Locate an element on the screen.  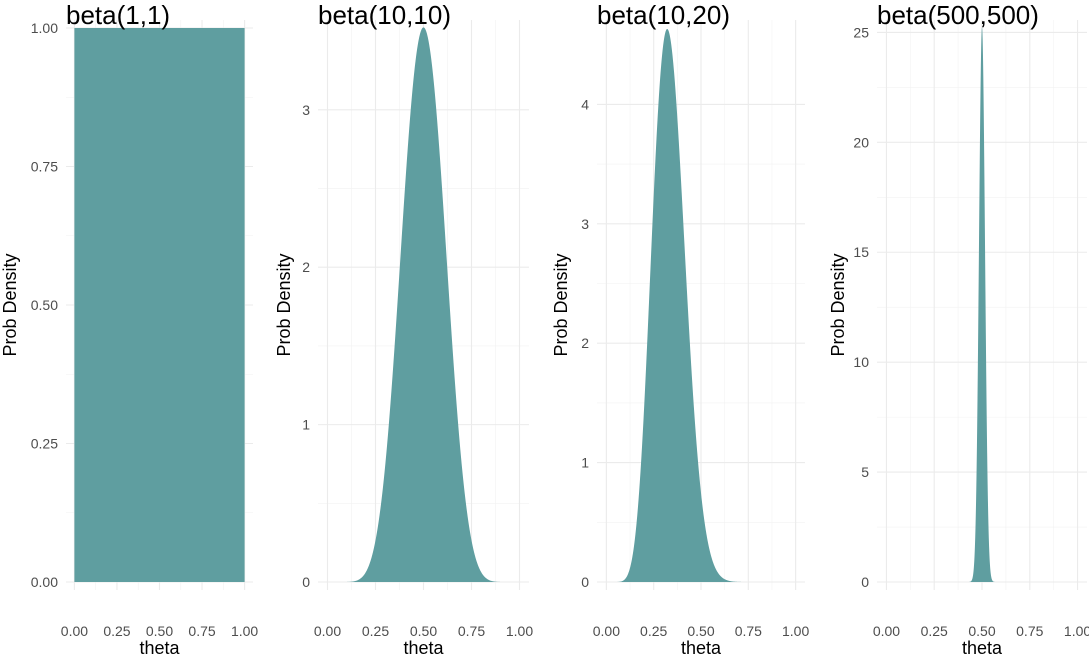
y-tick-label: 0.75 is located at coordinates (44, 167).